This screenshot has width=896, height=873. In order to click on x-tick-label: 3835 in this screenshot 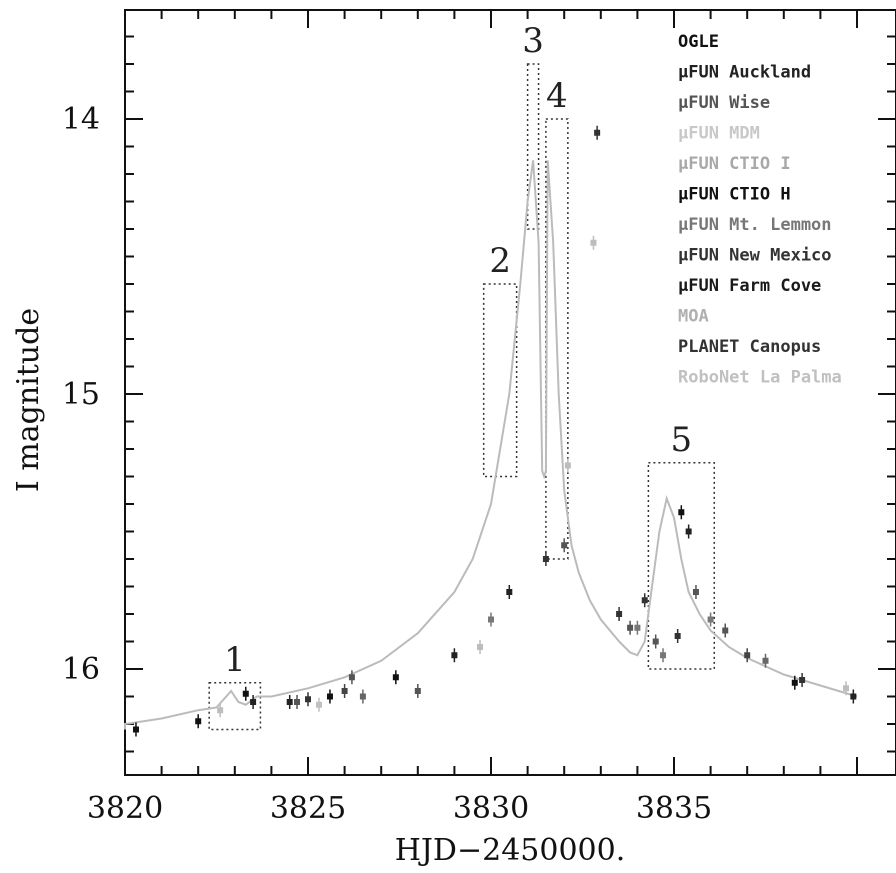, I will do `click(674, 808)`.